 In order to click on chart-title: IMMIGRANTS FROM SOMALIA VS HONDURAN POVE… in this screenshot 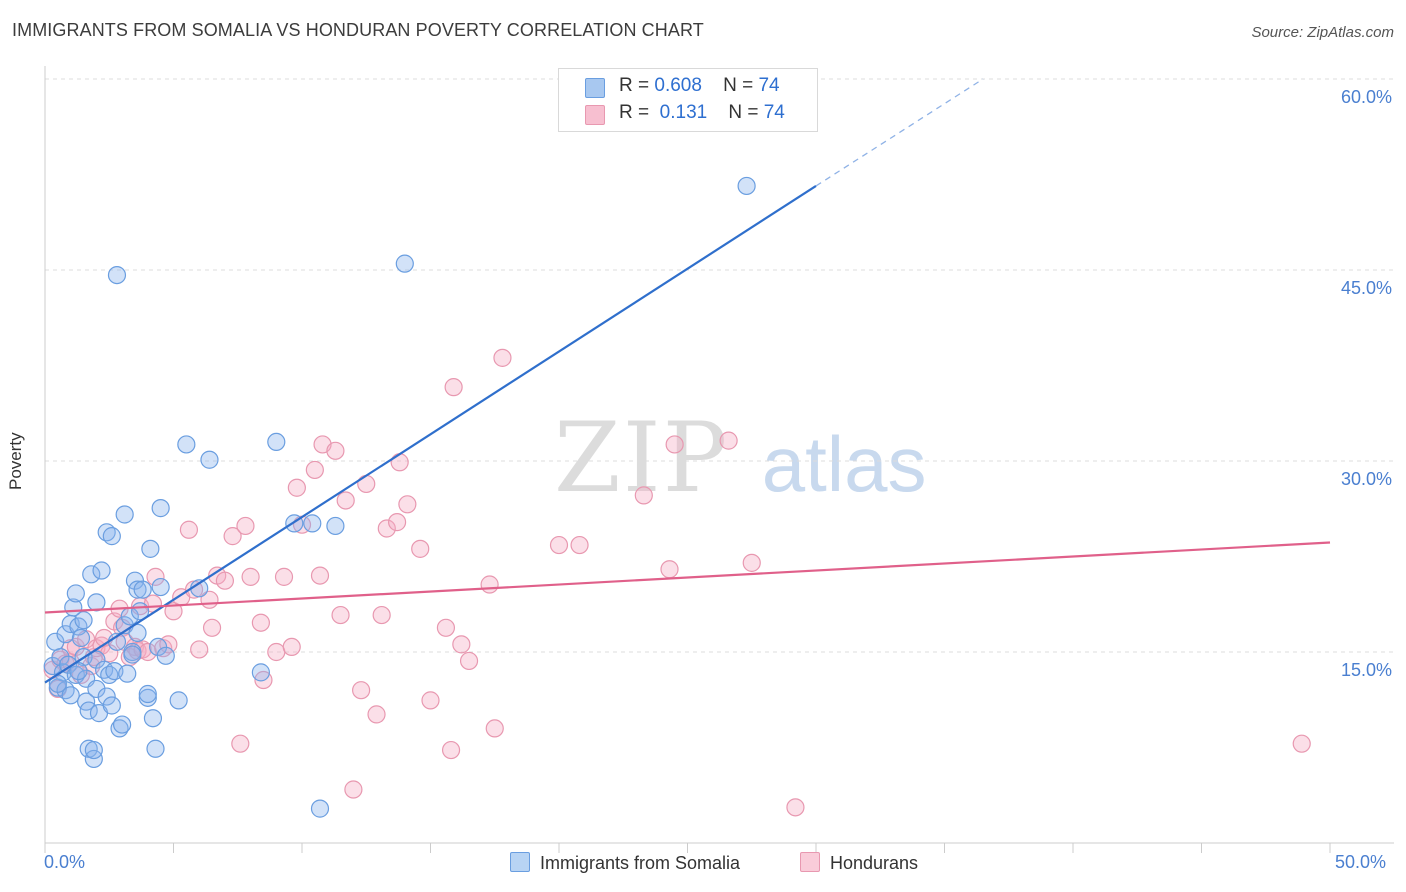, I will do `click(358, 30)`.